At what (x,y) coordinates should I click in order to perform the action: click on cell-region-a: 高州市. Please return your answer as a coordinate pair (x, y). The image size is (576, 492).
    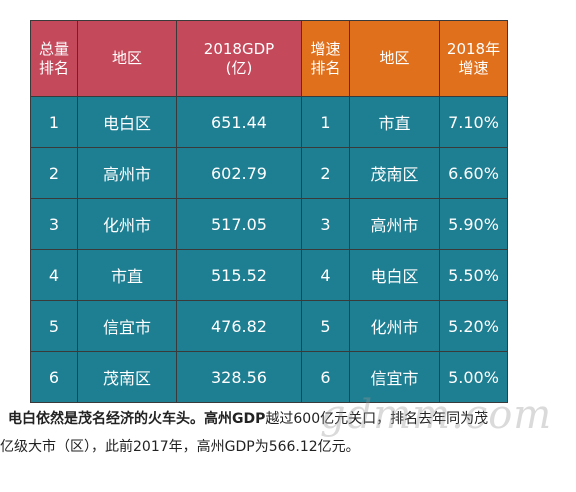
    Looking at the image, I should click on (127, 173).